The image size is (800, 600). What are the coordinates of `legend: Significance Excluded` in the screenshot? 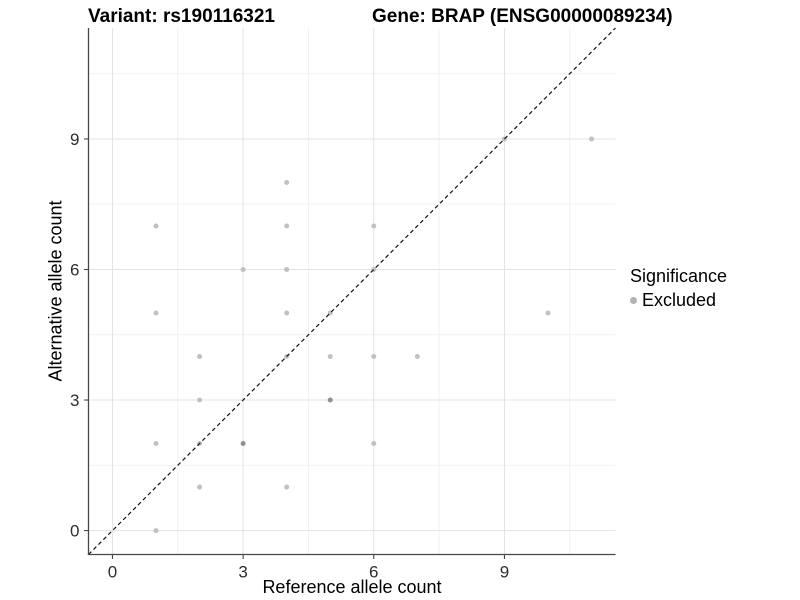 It's located at (678, 288).